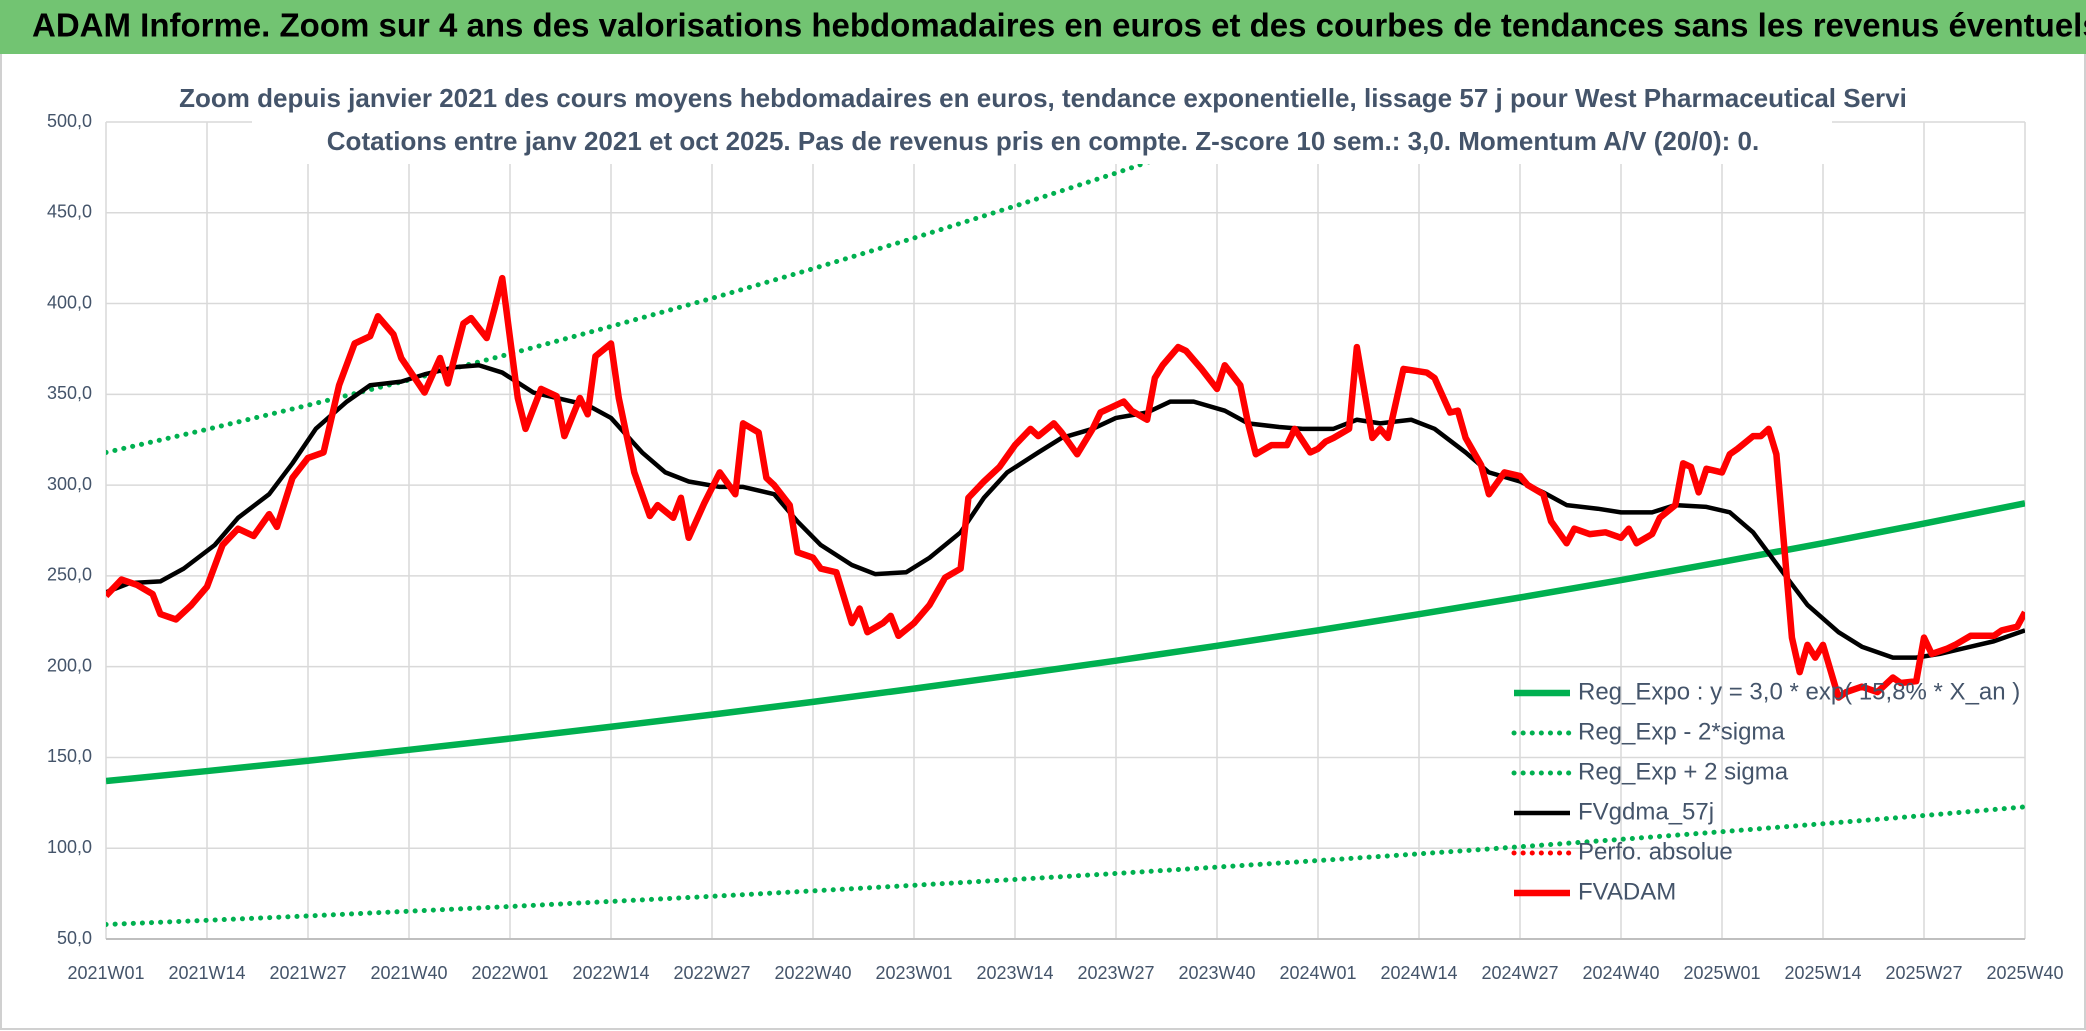 The height and width of the screenshot is (1031, 2086). I want to click on x-tick-label: 2025W27, so click(1923, 973).